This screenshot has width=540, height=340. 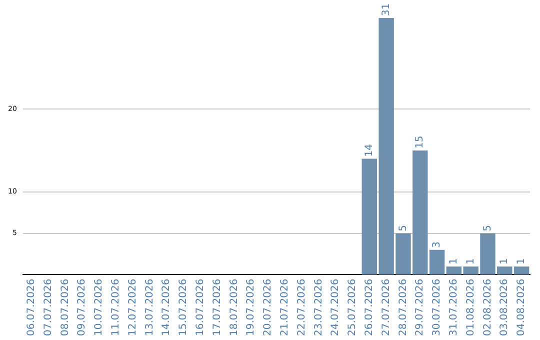 What do you see at coordinates (65, 307) in the screenshot?
I see `x-tick-label: 08.07.2026` at bounding box center [65, 307].